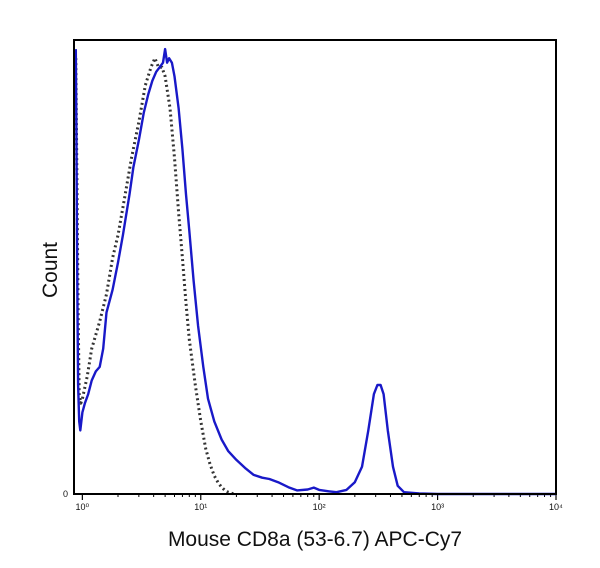 This screenshot has height=568, width=600. What do you see at coordinates (50, 270) in the screenshot?
I see `y-axis-label: Count` at bounding box center [50, 270].